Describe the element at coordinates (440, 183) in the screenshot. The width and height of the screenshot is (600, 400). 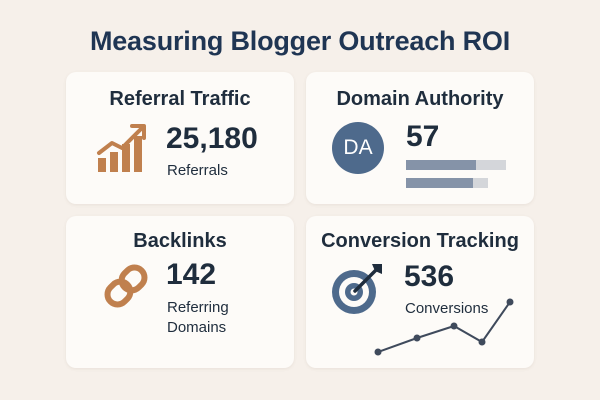
I see `da-bar-2-fill` at that location.